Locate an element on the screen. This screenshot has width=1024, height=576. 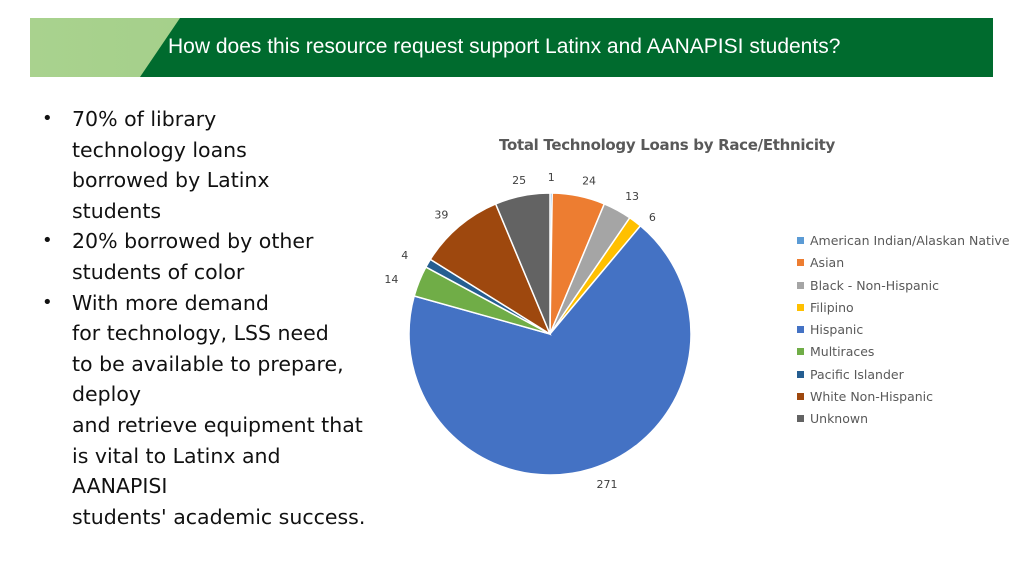
bullet-text-line: and retrieve equipment that is located at coordinates (217, 424).